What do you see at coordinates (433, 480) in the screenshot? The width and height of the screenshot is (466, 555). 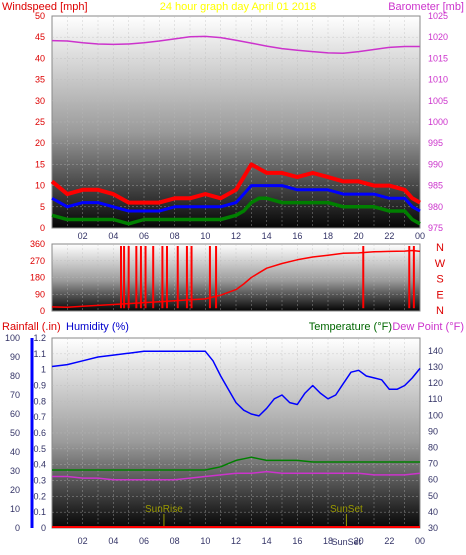 I see `temperature-tick-label: 60` at bounding box center [433, 480].